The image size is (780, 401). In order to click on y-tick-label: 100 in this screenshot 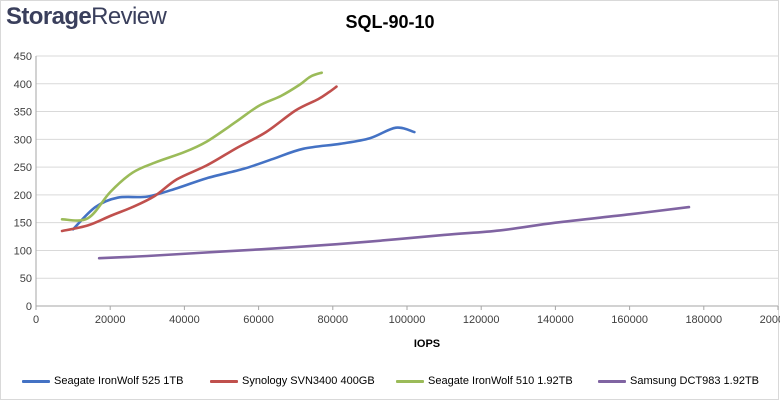, I will do `click(23, 251)`.